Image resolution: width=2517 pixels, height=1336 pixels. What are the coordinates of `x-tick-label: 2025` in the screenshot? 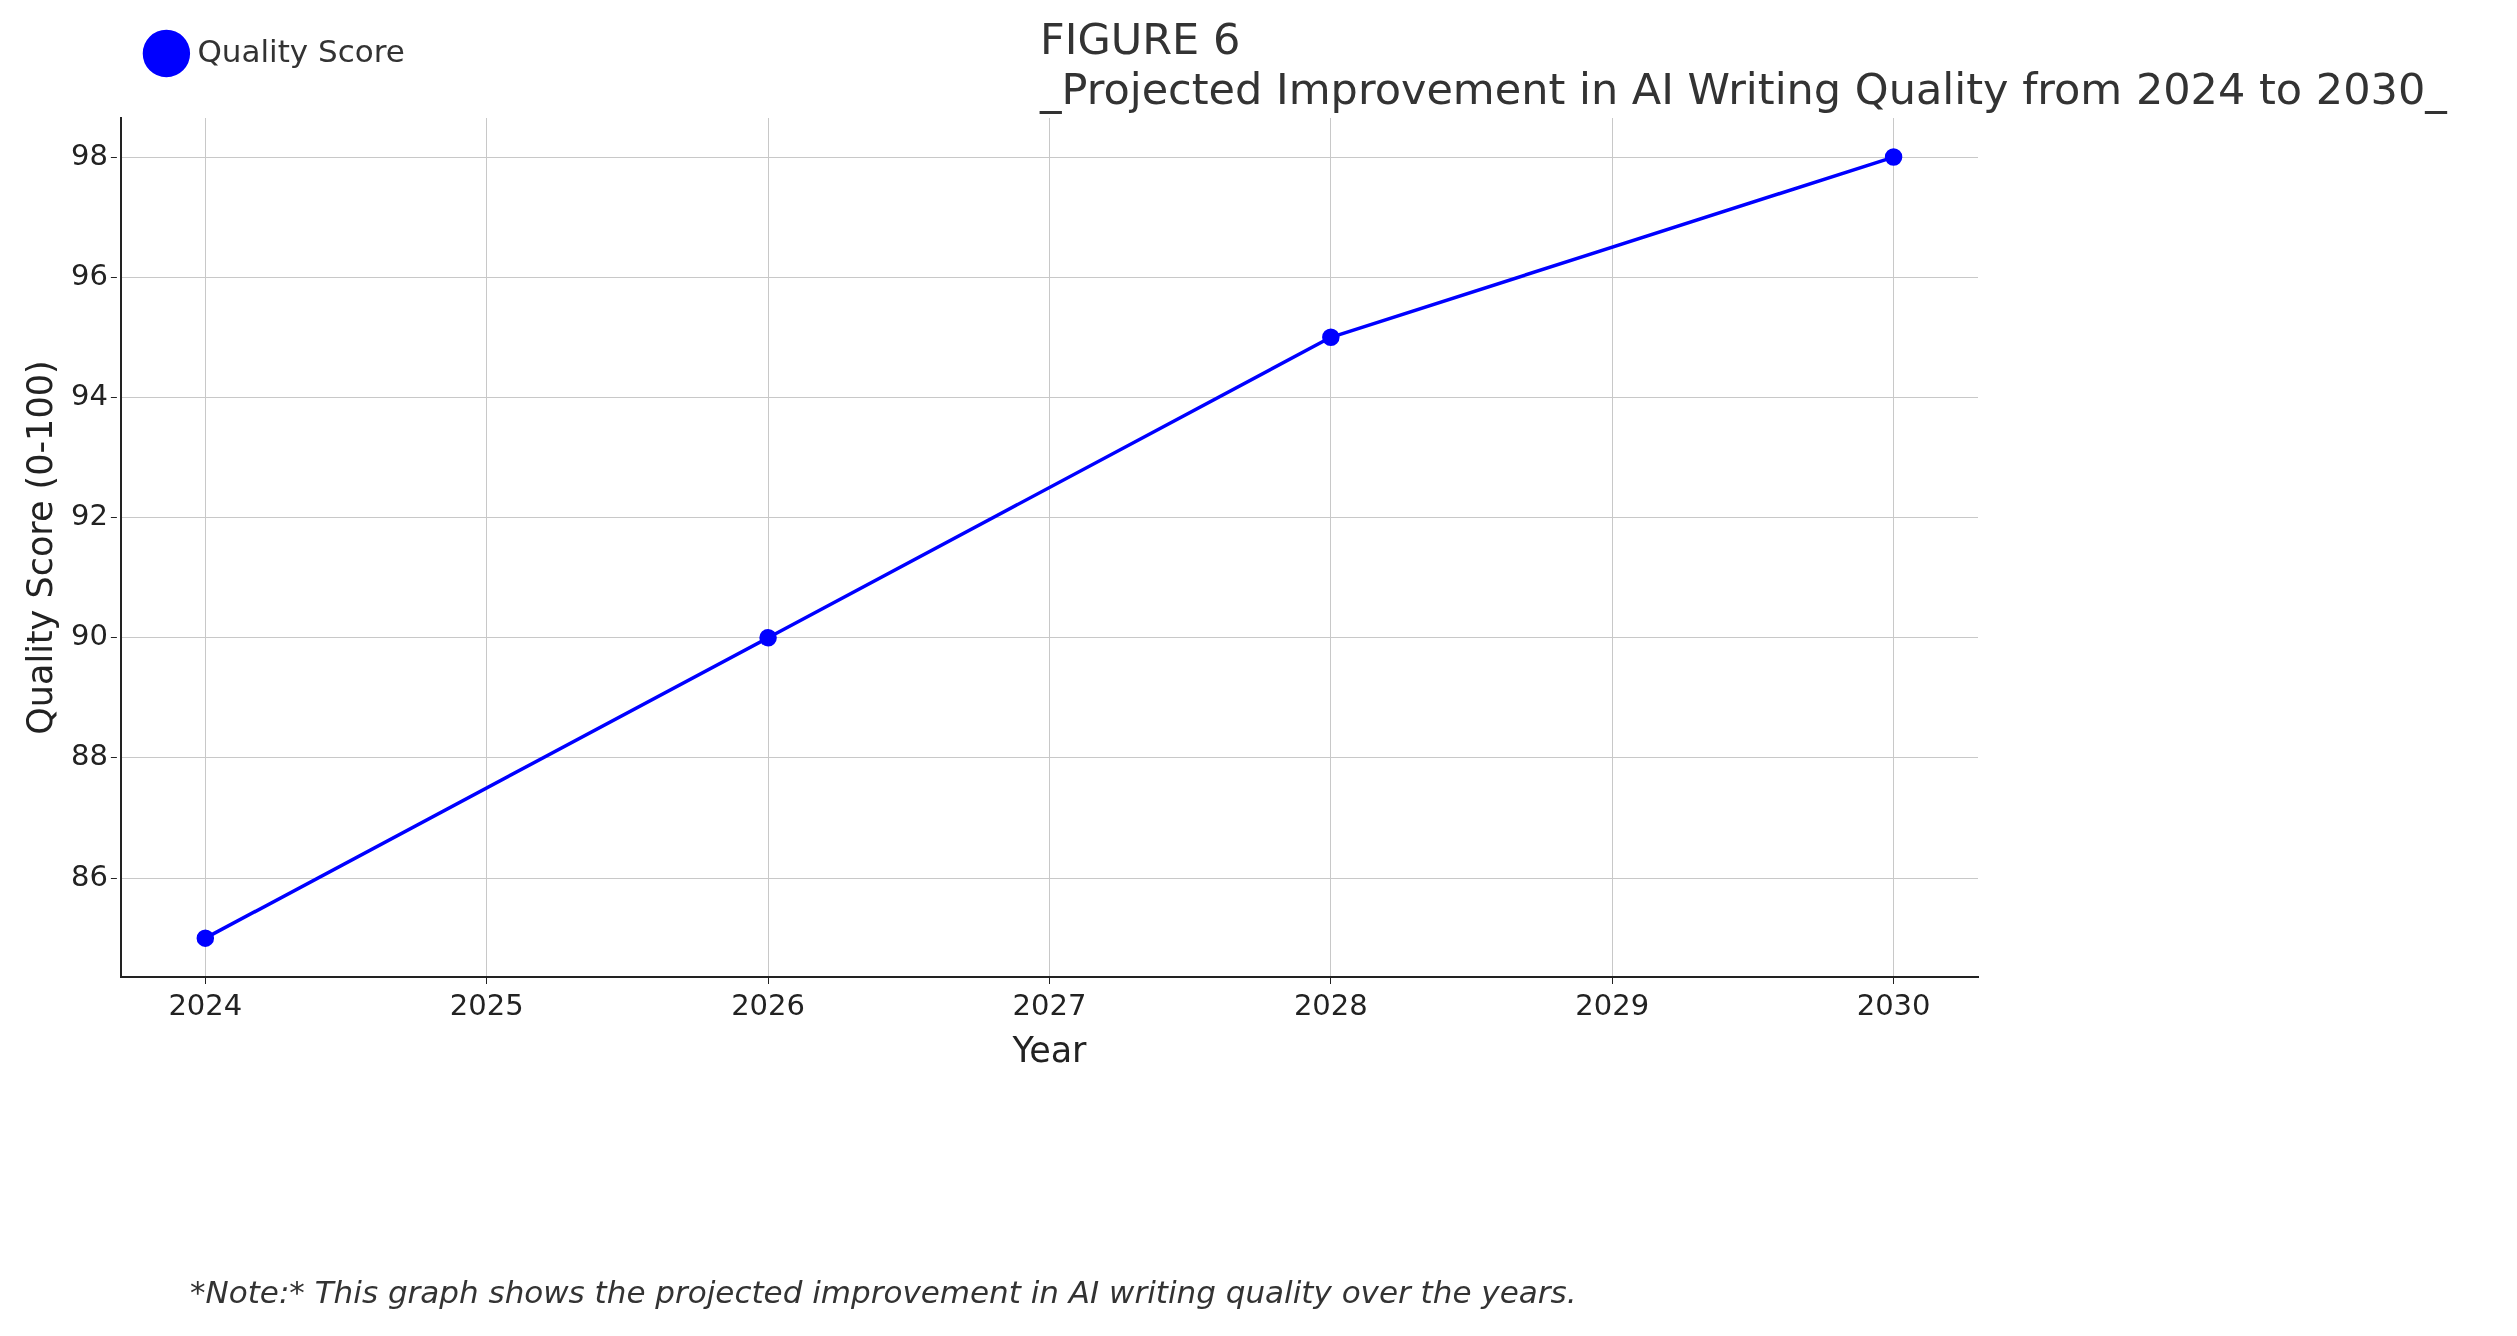 It's located at (486, 1005).